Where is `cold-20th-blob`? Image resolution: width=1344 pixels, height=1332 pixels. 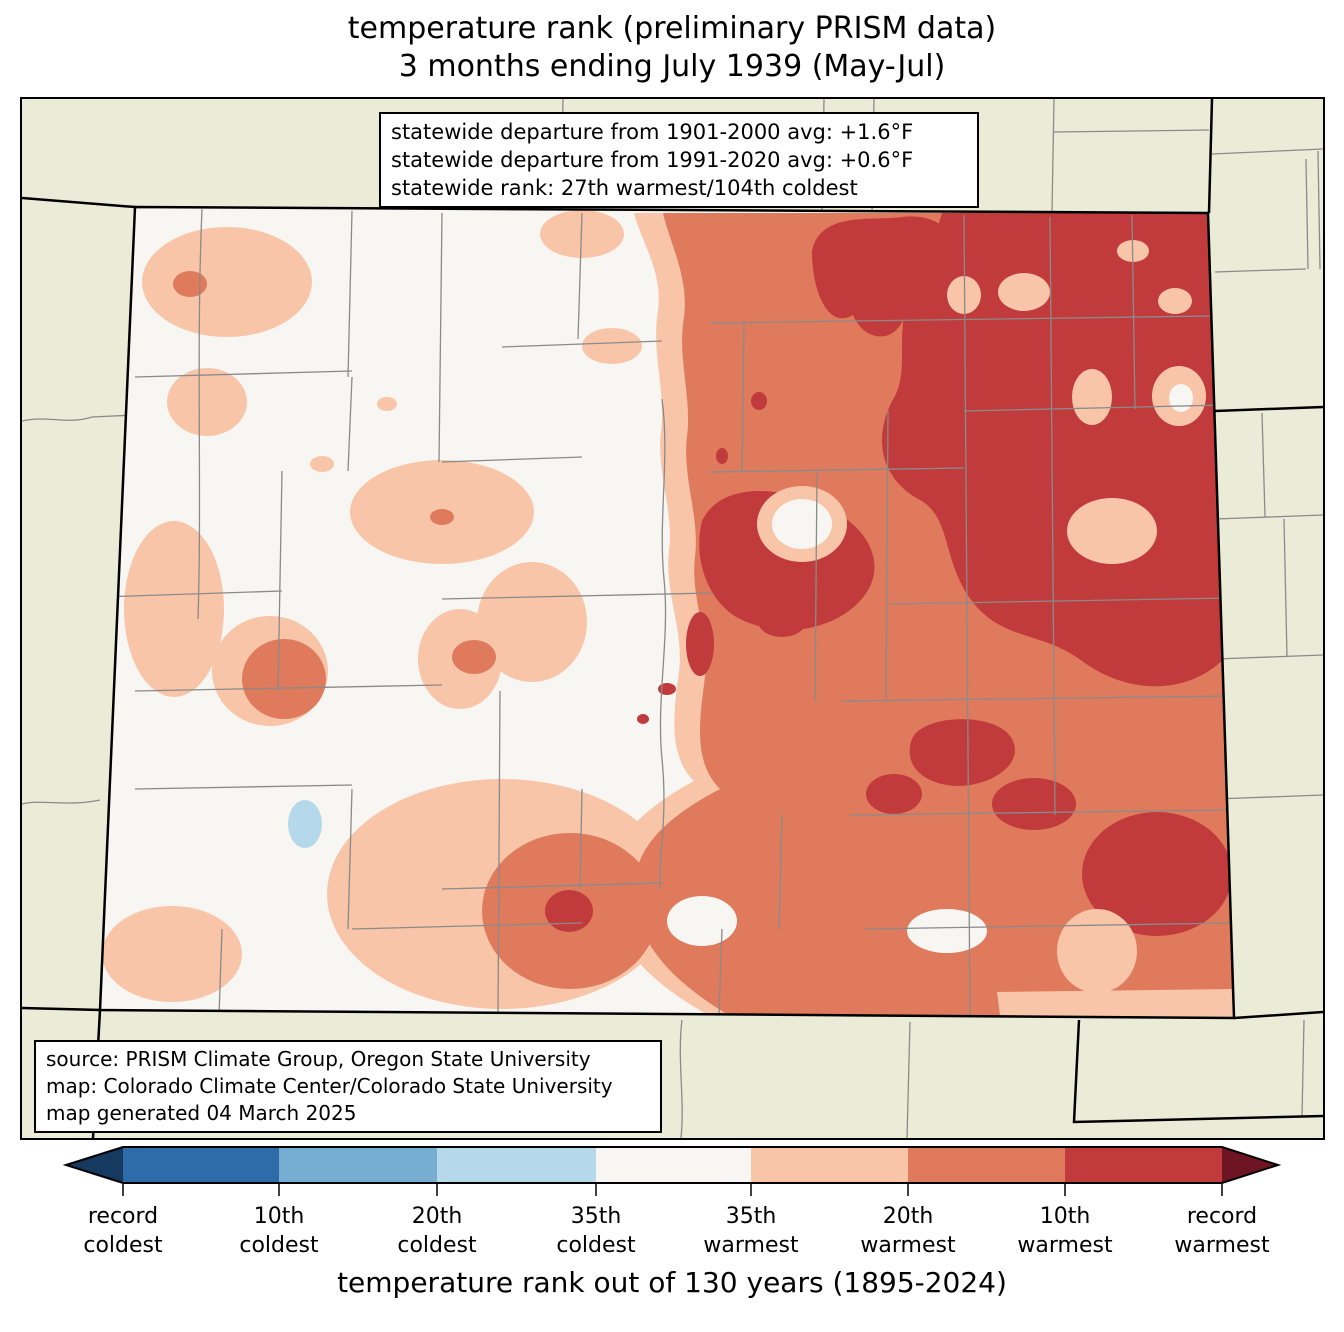 cold-20th-blob is located at coordinates (305, 824).